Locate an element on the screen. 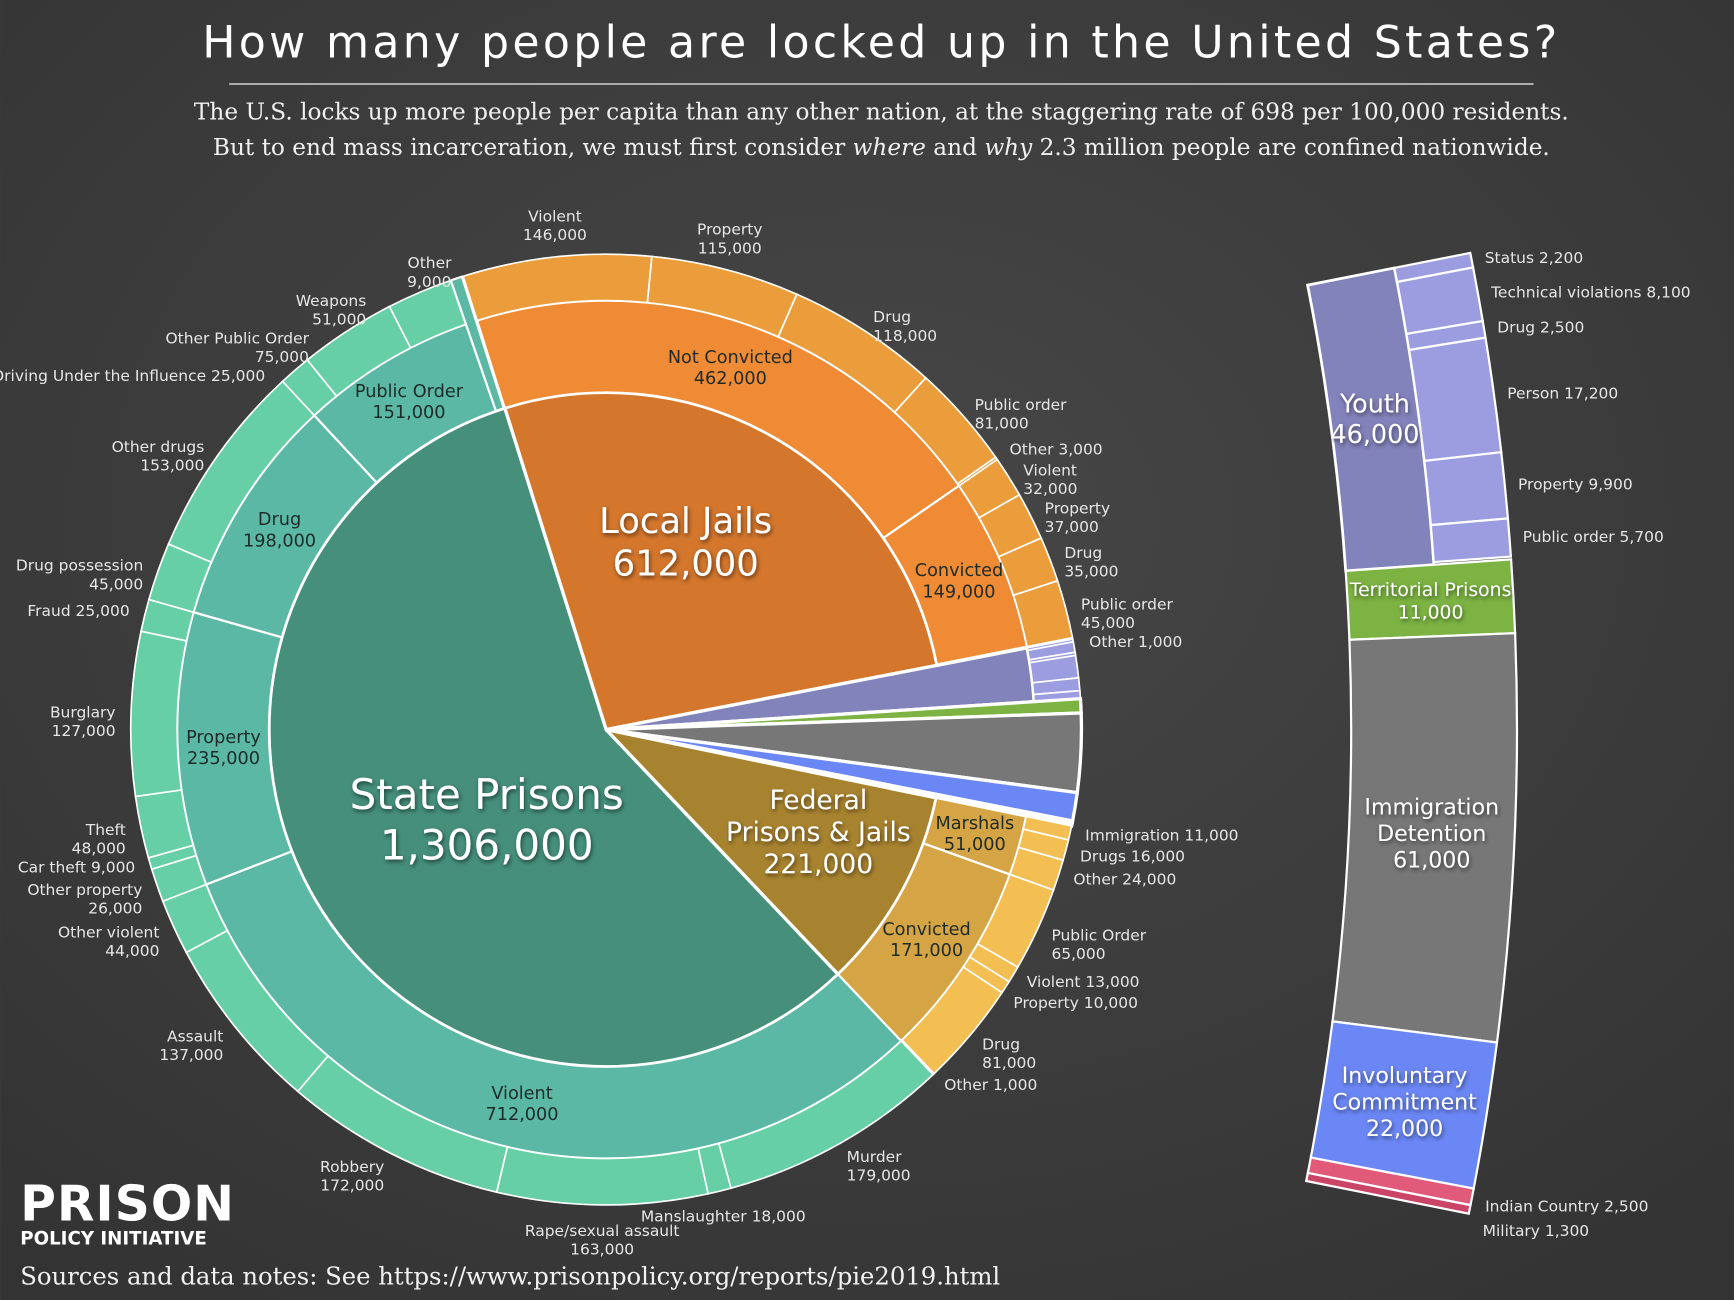  bar-outer-label-technical-violations: Technical violations 8,100 is located at coordinates (1590, 292).